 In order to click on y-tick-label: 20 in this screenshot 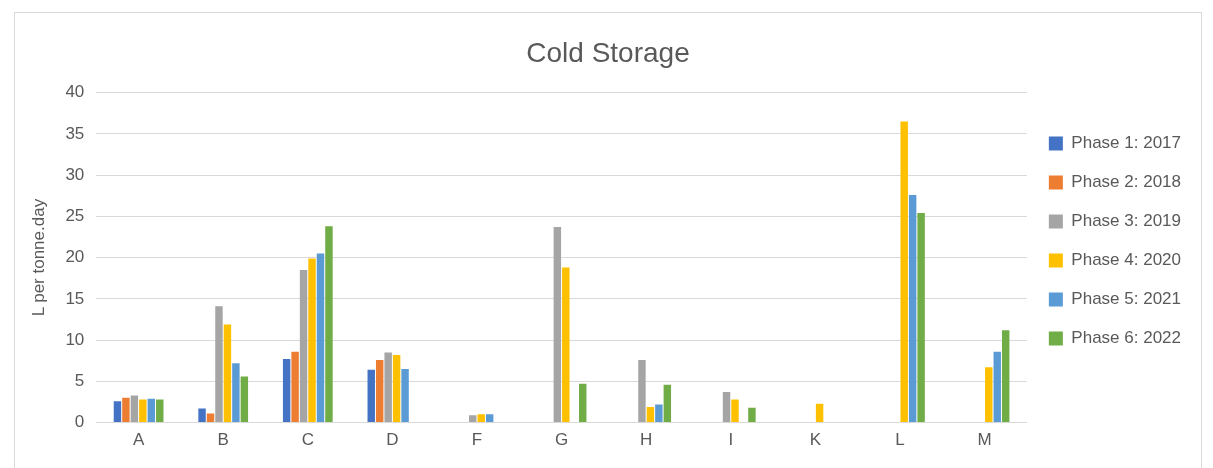, I will do `click(75, 257)`.